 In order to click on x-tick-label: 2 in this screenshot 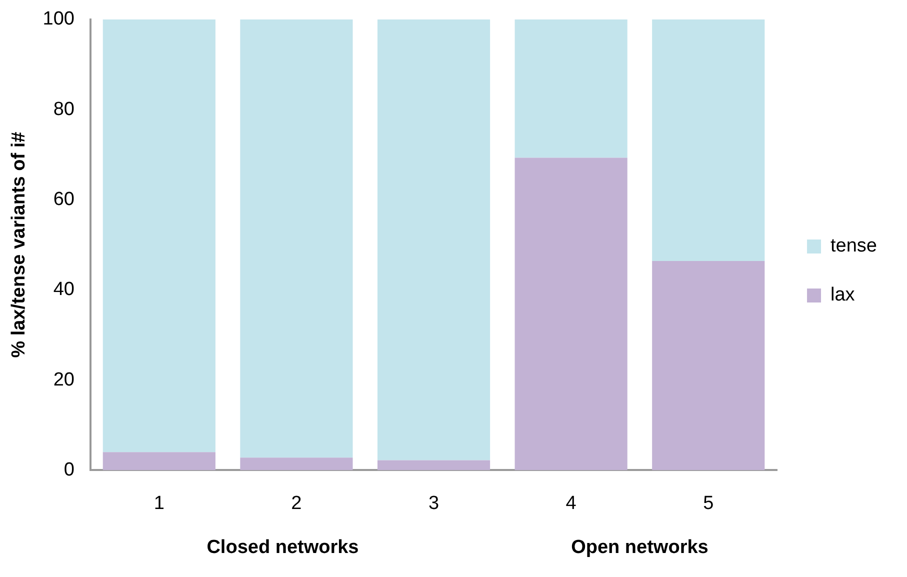, I will do `click(296, 503)`.